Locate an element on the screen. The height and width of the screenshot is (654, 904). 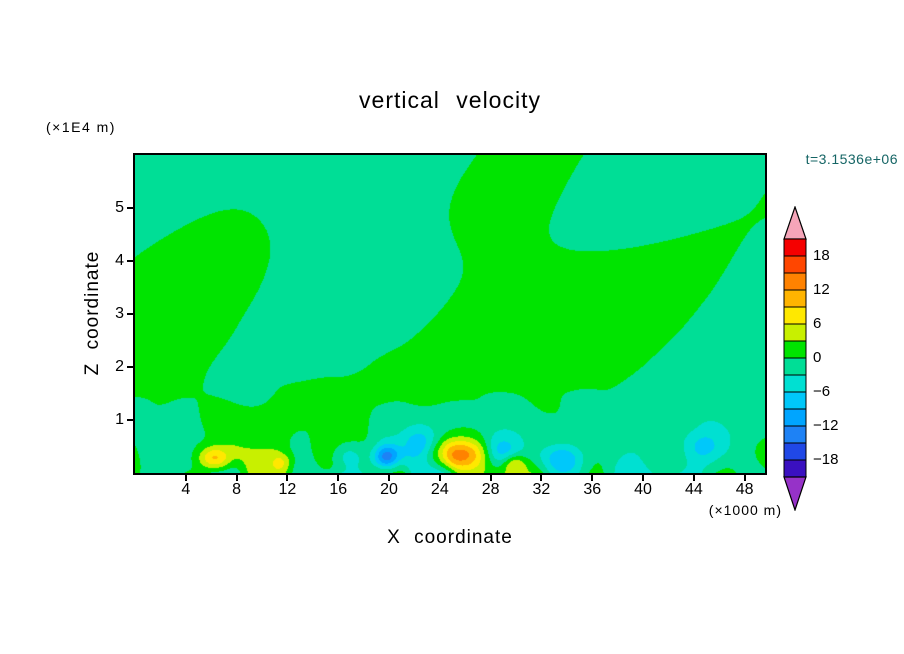
x-tick-label: 44 is located at coordinates (693, 489).